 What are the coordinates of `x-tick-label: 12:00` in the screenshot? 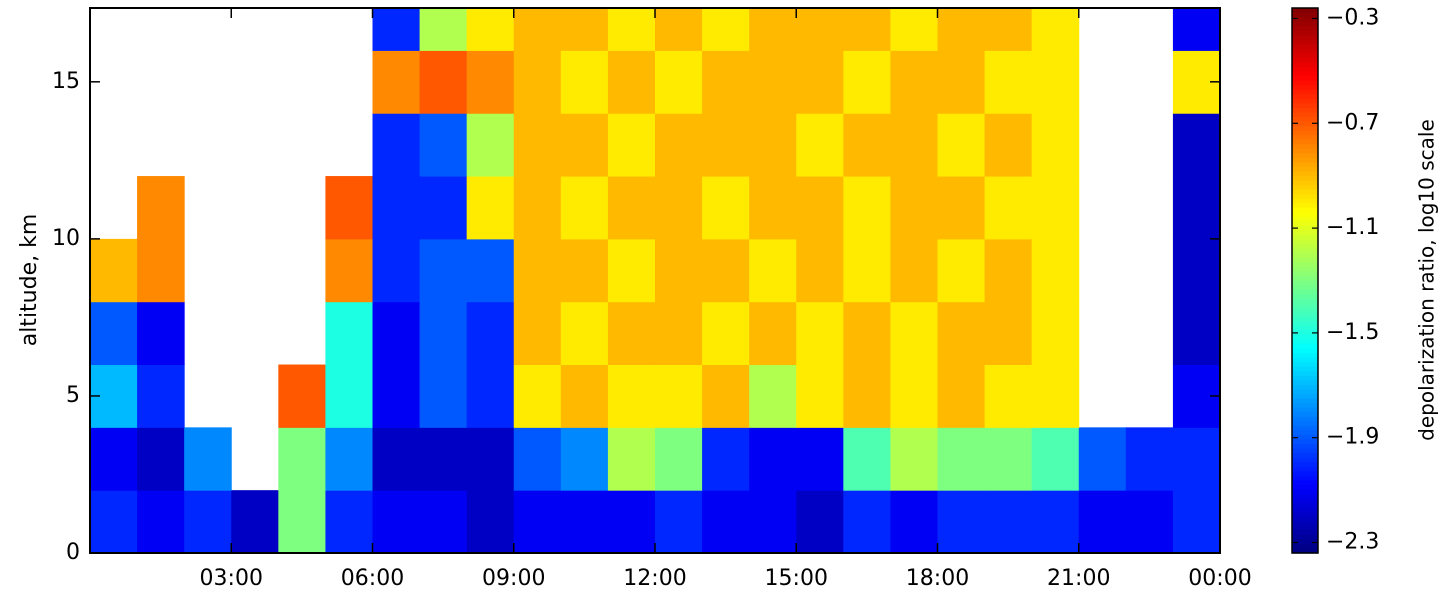 It's located at (654, 578).